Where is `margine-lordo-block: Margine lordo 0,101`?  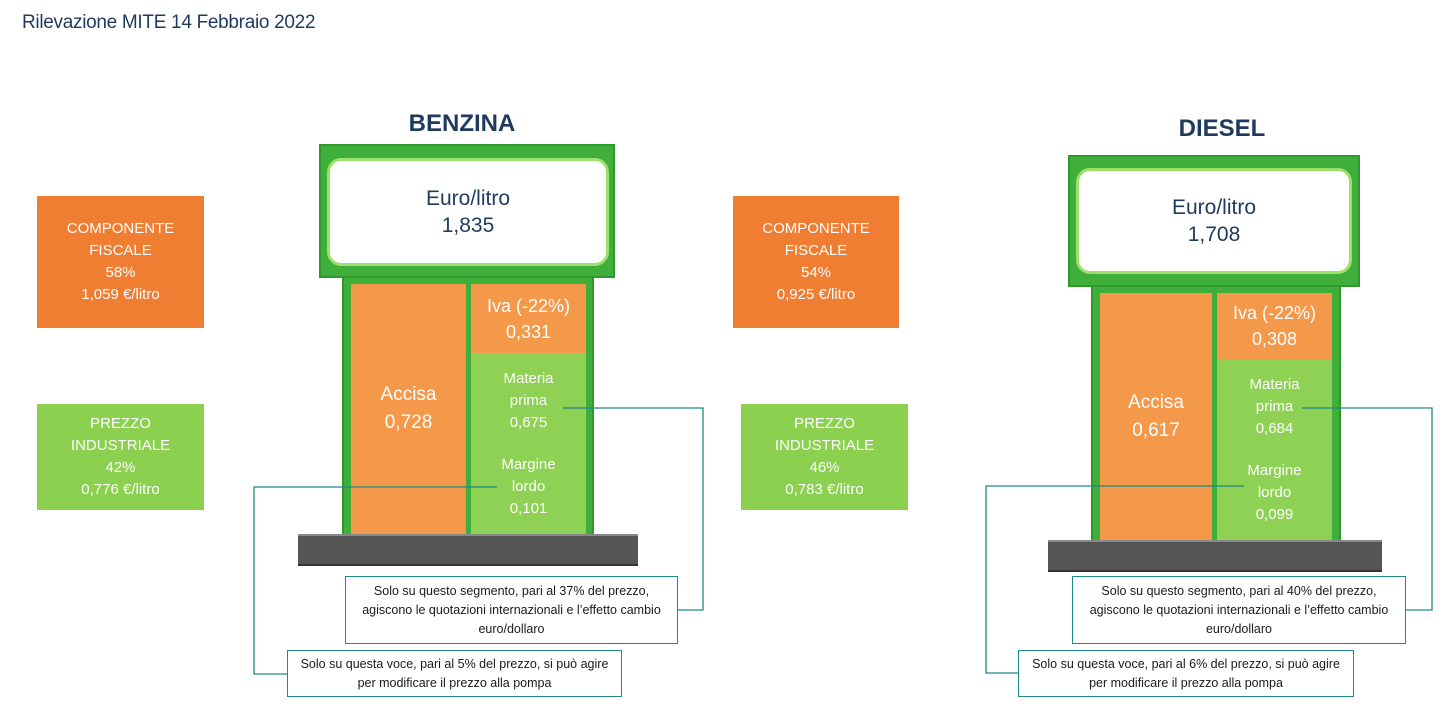
margine-lordo-block: Margine lordo 0,101 is located at coordinates (528, 487).